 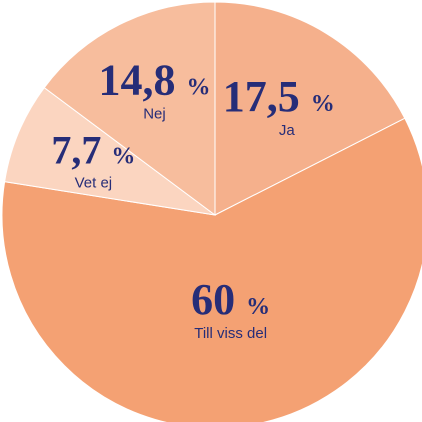 I want to click on category-label: Till viss del, so click(x=230, y=333).